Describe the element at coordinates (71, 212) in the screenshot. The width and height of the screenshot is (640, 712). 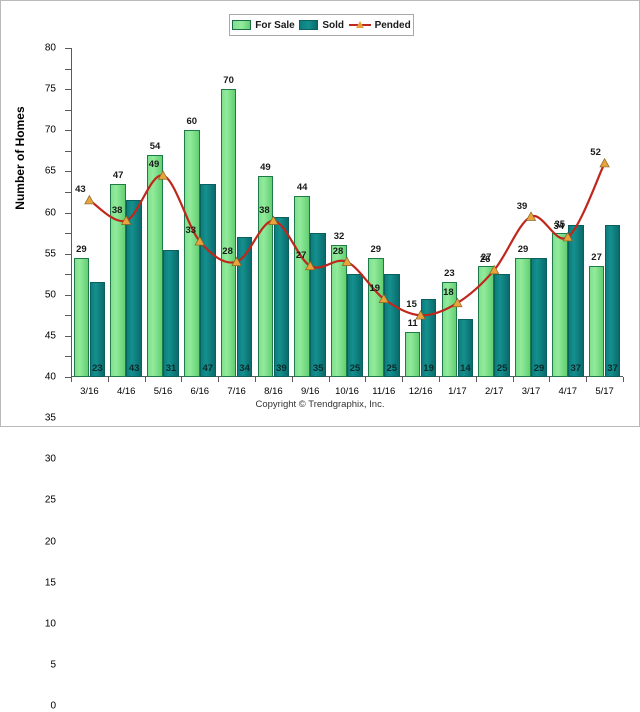
I see `y-axis-line` at that location.